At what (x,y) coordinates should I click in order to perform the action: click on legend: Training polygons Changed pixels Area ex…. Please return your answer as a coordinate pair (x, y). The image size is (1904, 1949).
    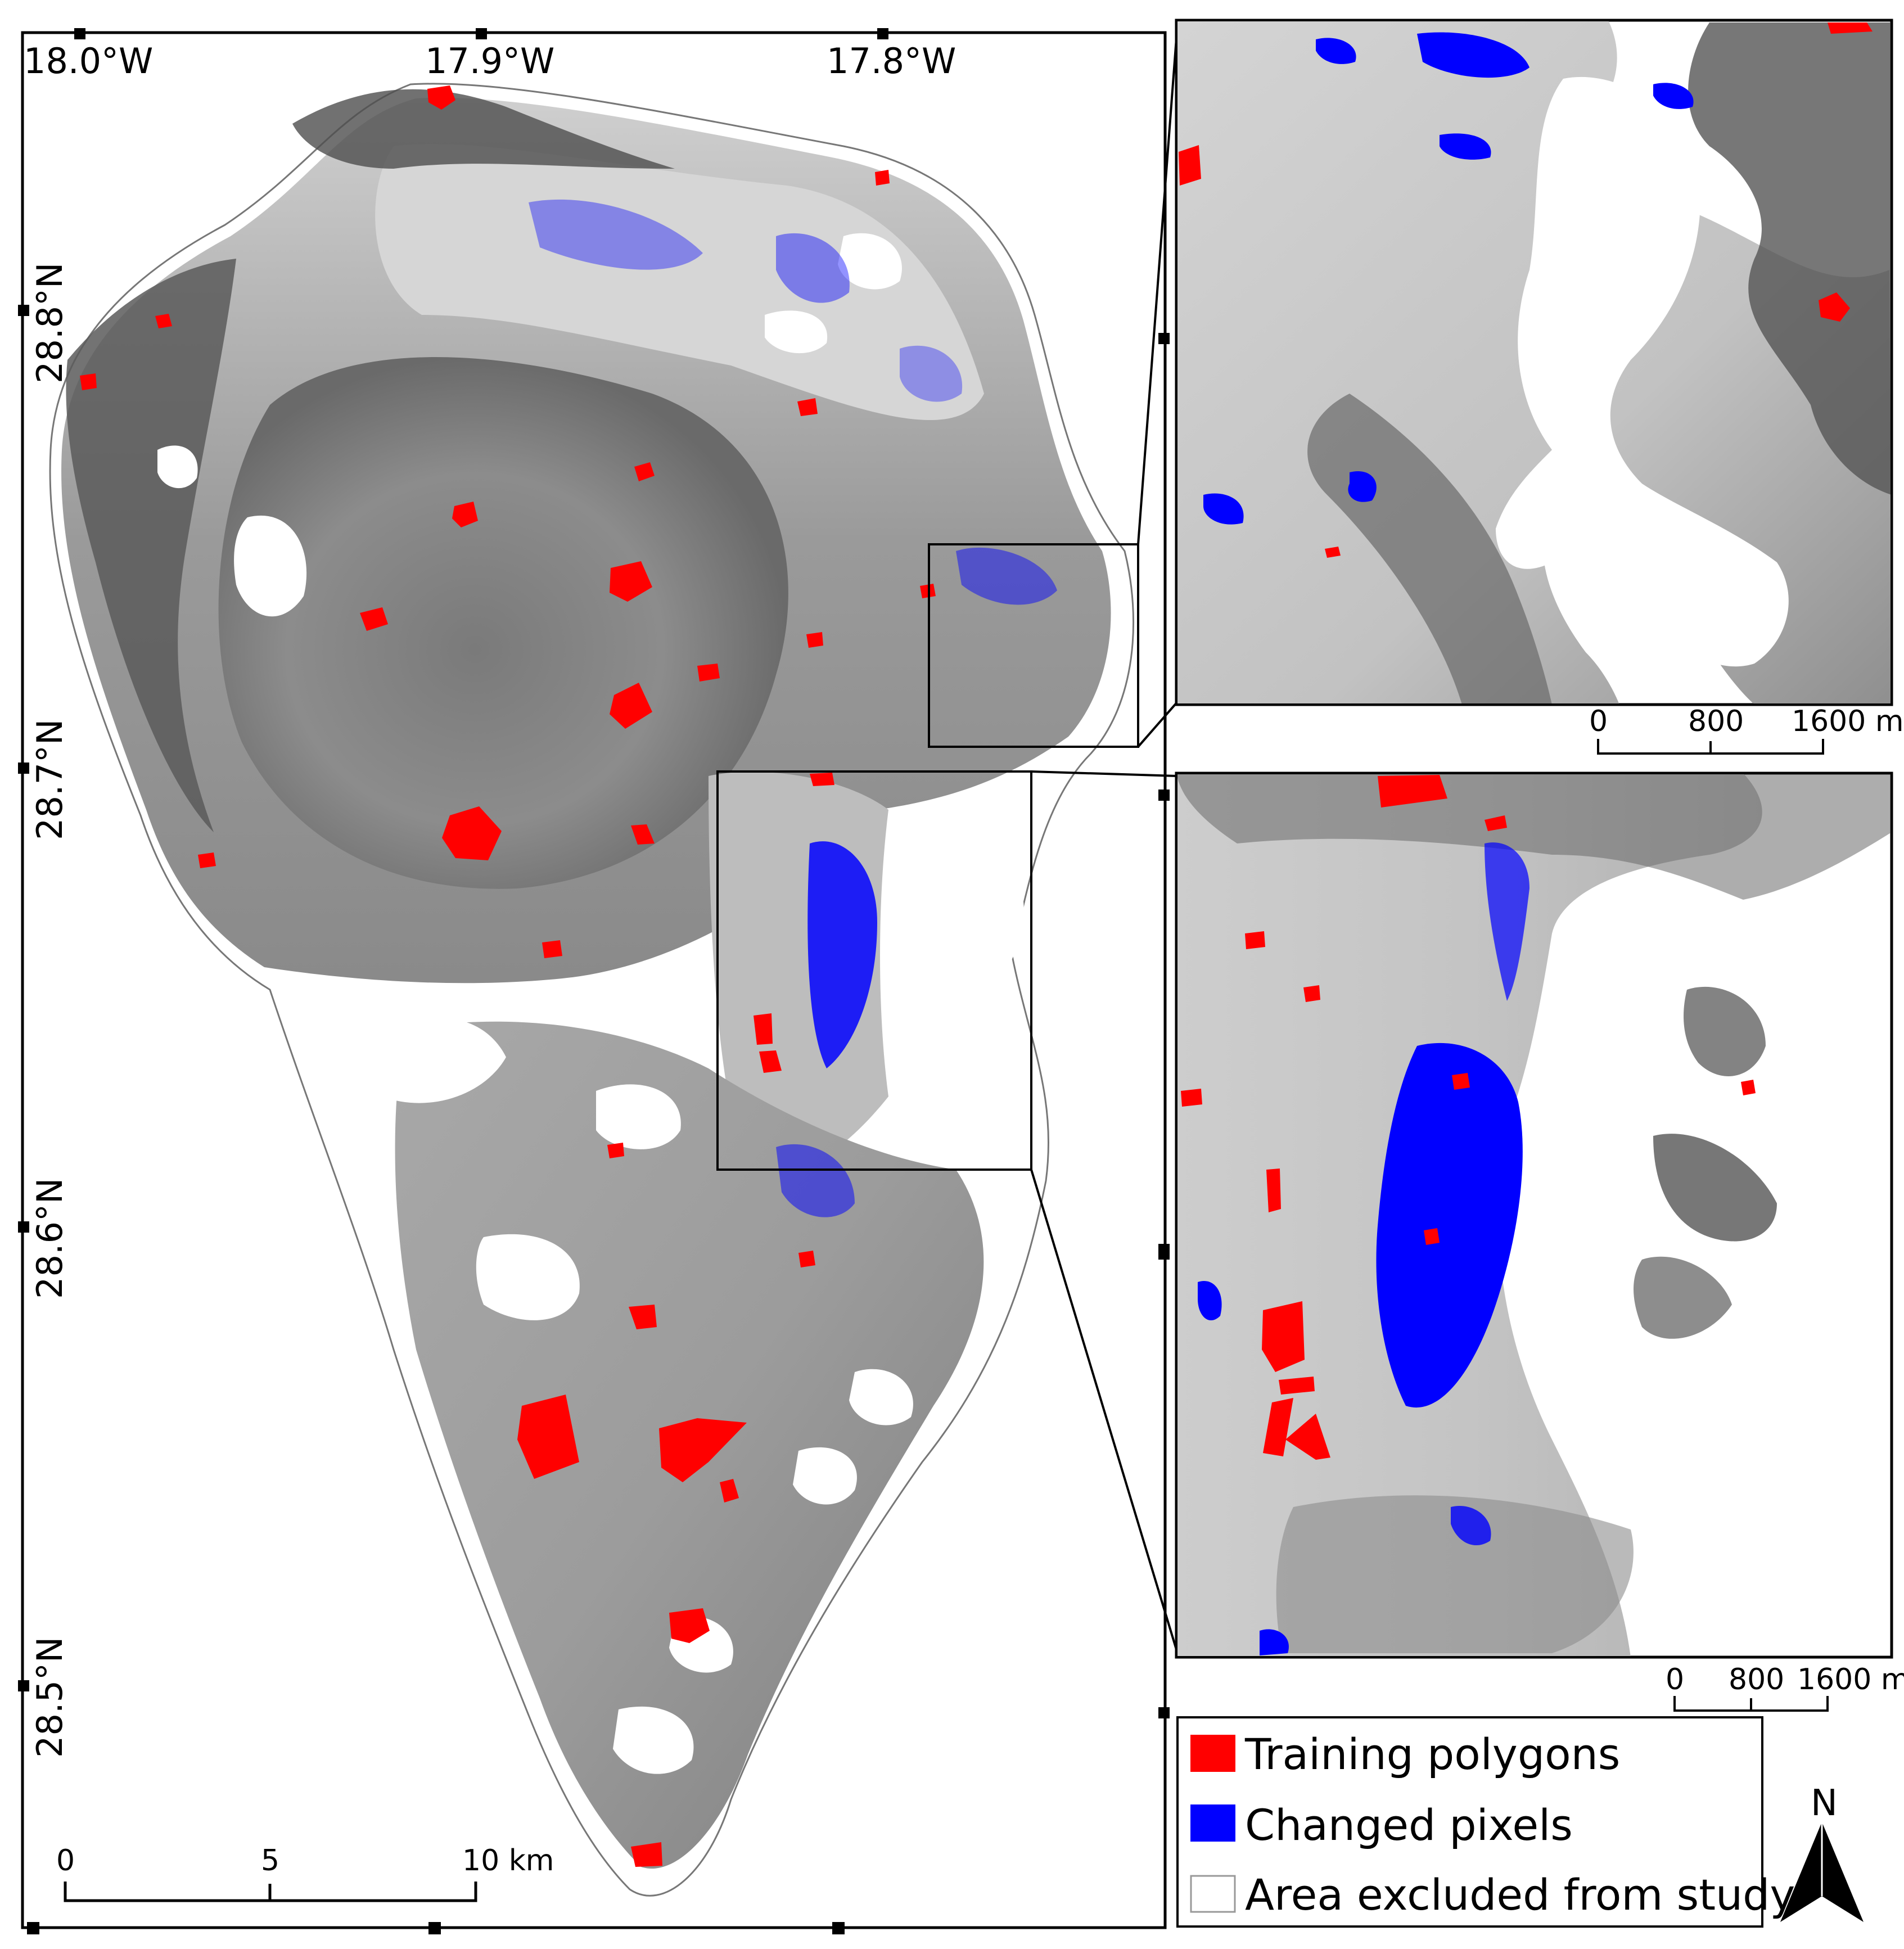
    Looking at the image, I should click on (1485, 1822).